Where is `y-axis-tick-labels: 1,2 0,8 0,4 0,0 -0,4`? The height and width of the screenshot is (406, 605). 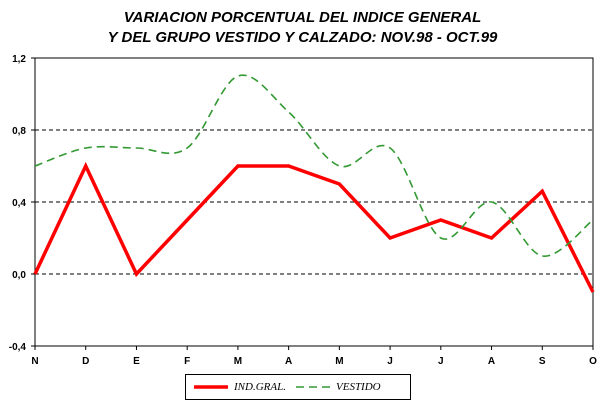
y-axis-tick-labels: 1,2 0,8 0,4 0,0 -0,4 is located at coordinates (18, 203).